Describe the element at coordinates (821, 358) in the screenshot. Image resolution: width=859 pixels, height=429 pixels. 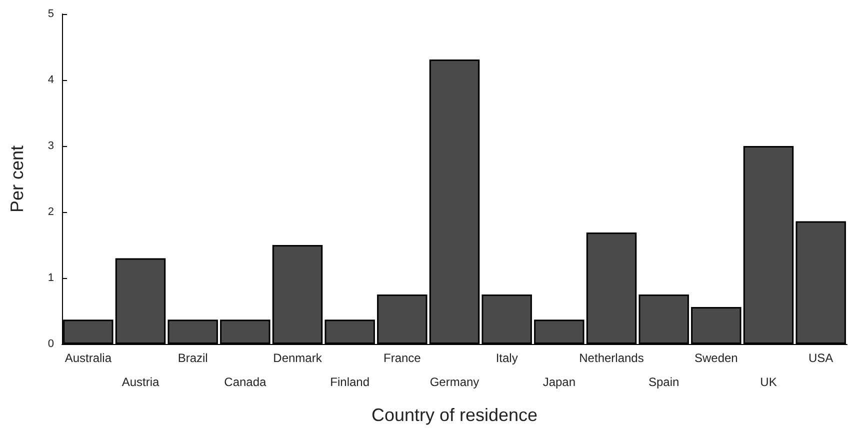
I see `x-tick-label: USA` at that location.